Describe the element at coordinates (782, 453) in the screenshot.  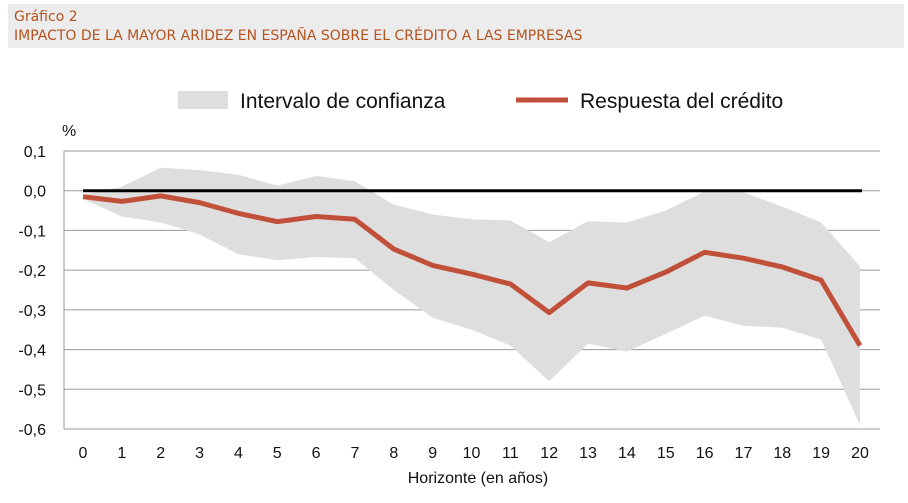
I see `x-tick-label: 18` at that location.